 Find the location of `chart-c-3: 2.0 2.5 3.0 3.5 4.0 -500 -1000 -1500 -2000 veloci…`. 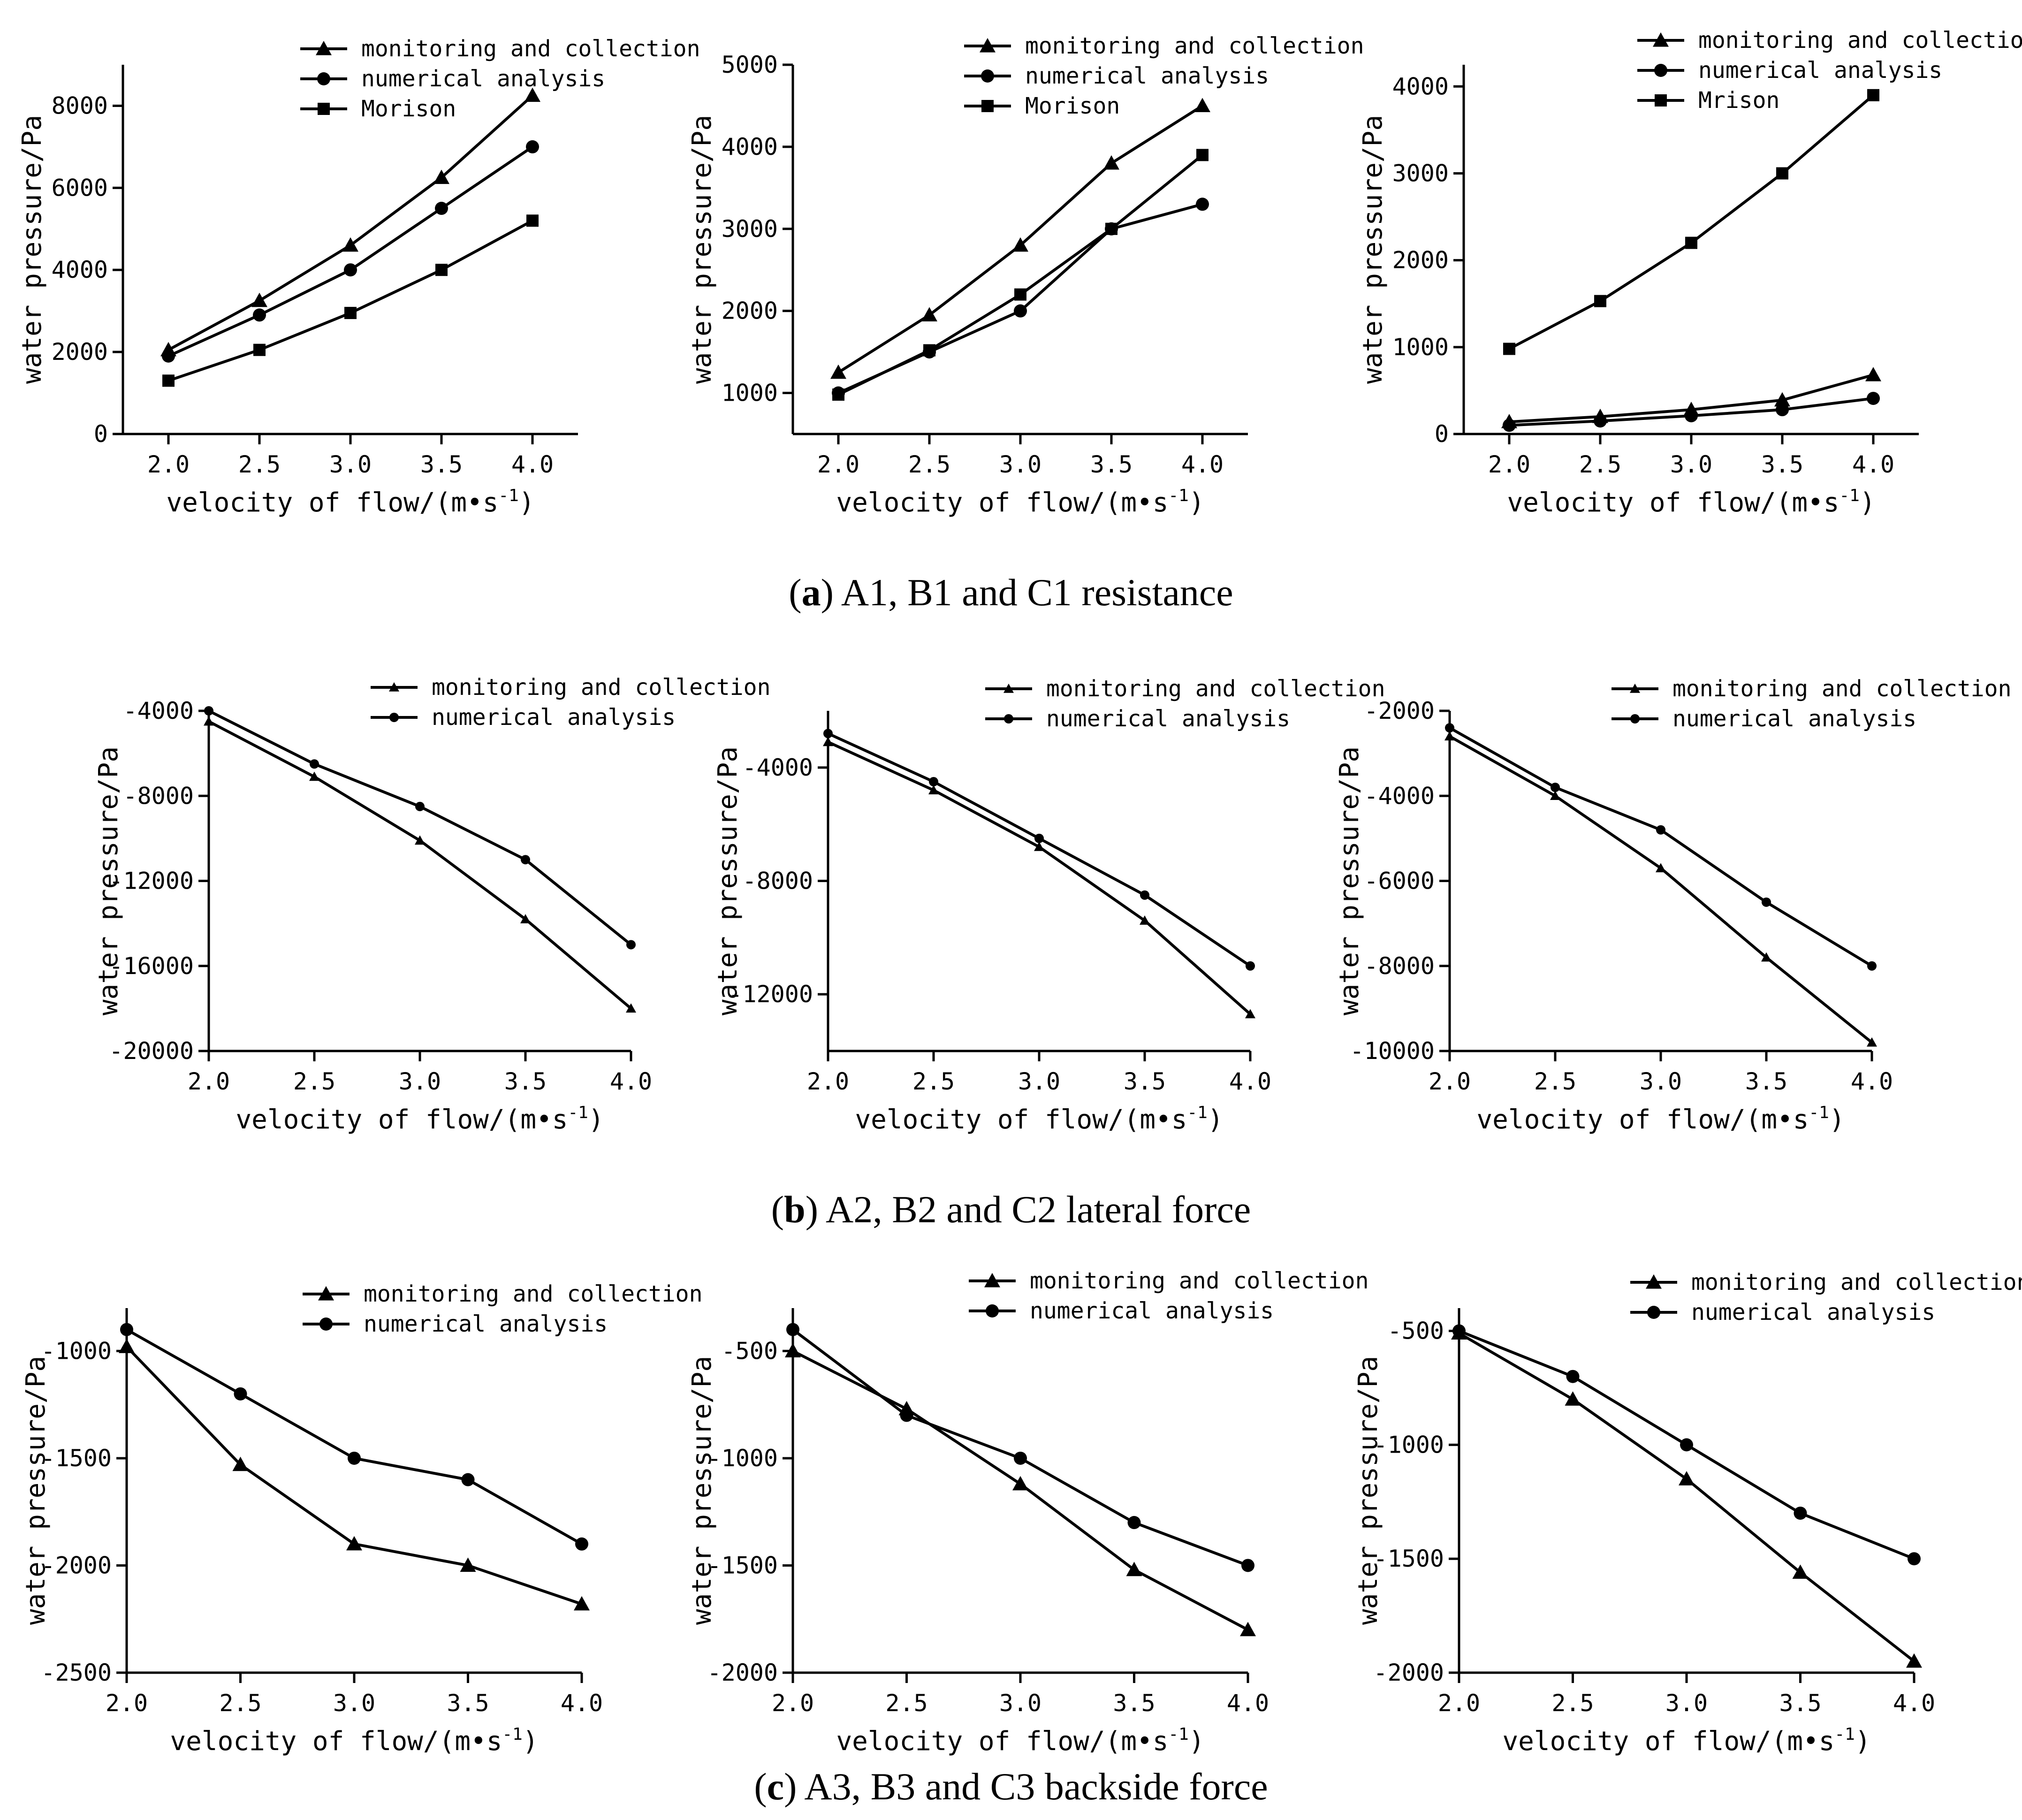

chart-c-3: 2.0 2.5 3.0 3.5 4.0 -500 -1000 -1500 -2000 veloci… is located at coordinates (1687, 1513).